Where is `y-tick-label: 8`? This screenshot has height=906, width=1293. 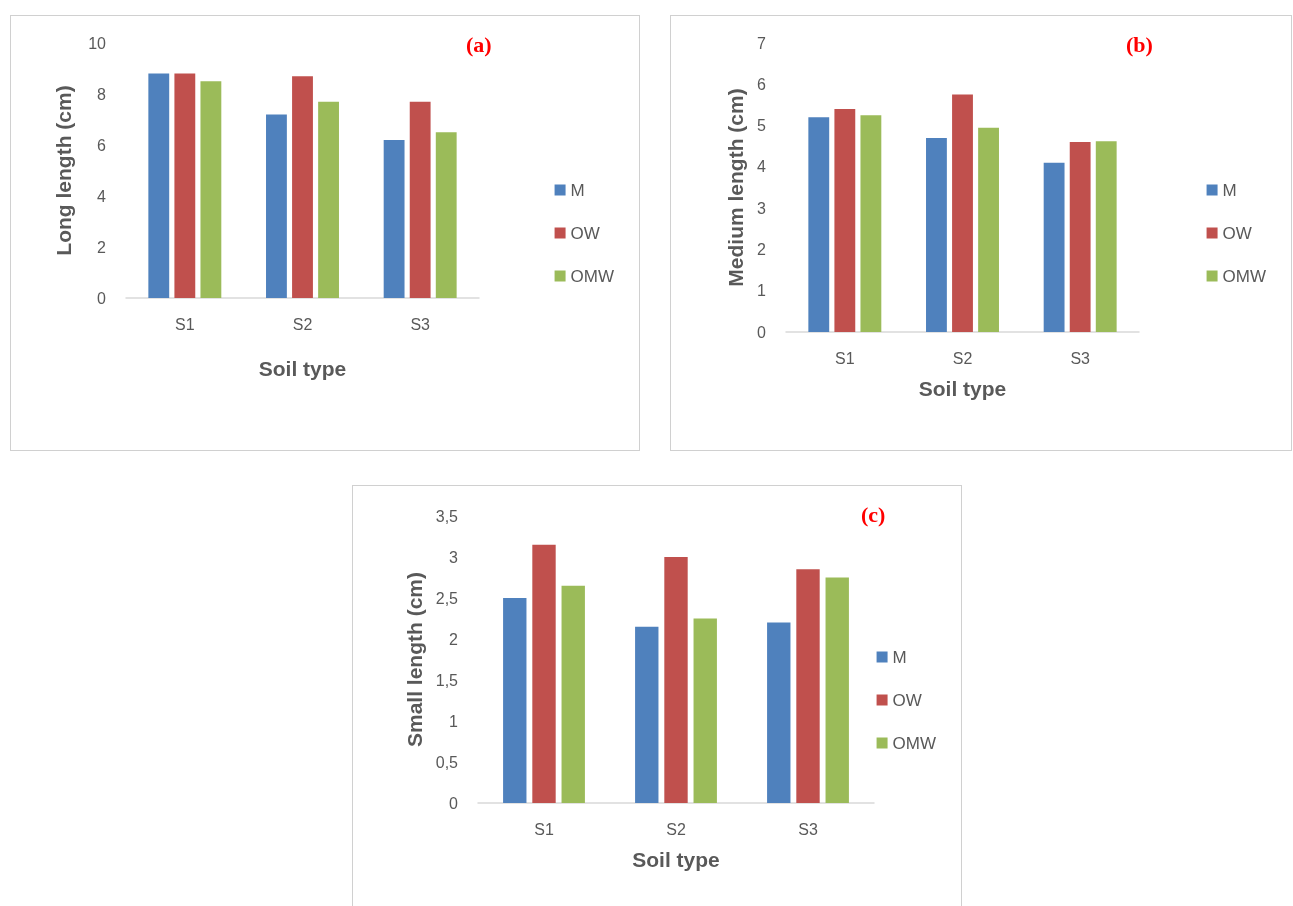
y-tick-label: 8 is located at coordinates (102, 94).